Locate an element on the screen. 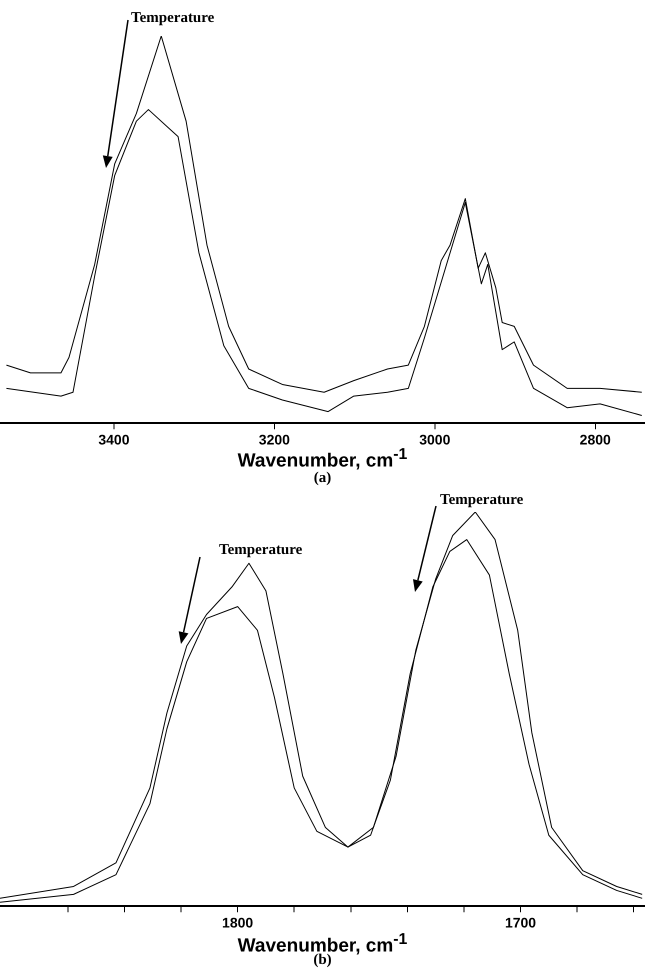 Image resolution: width=645 pixels, height=971 pixels. x-tick-label: 1800 is located at coordinates (238, 922).